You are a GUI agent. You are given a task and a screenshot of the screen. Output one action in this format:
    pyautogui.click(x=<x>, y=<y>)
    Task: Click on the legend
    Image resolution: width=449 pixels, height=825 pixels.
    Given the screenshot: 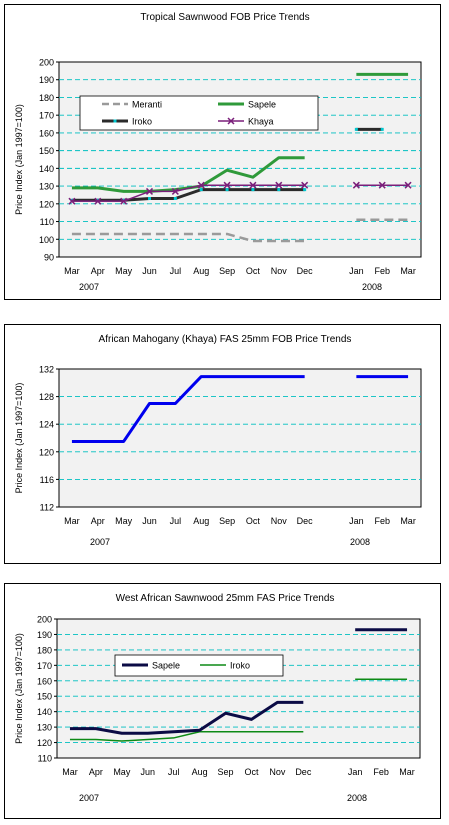 What is the action you would take?
    pyautogui.click(x=199, y=665)
    